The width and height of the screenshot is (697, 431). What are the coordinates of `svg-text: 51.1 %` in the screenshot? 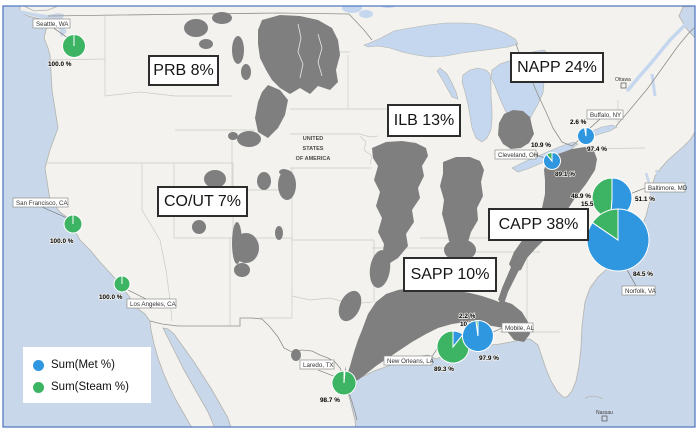 It's located at (645, 199).